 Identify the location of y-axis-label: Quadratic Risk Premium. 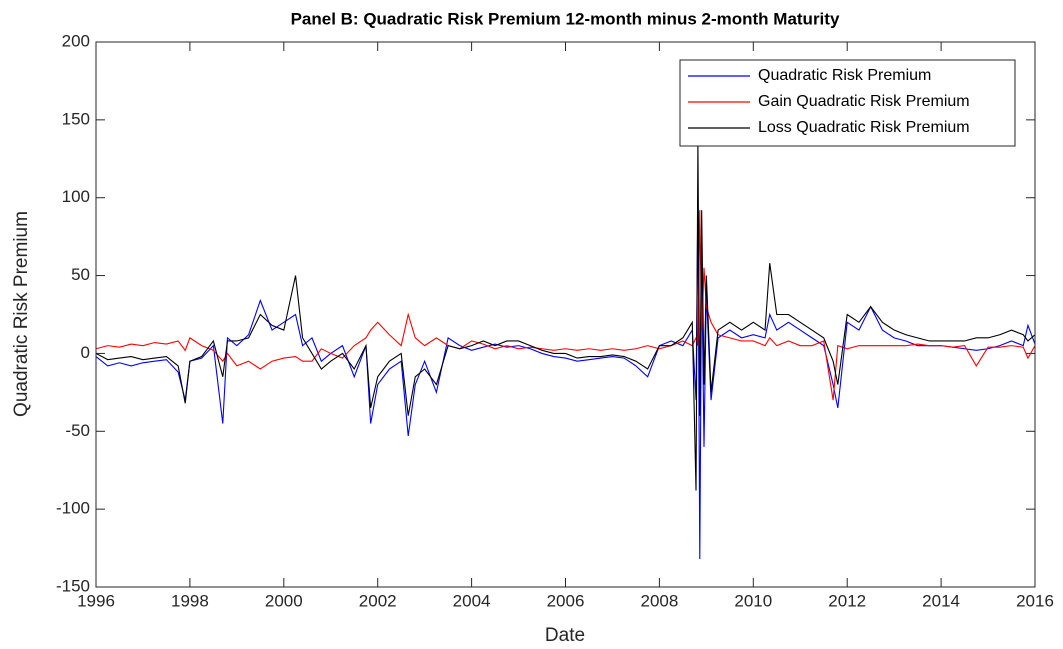
(21, 314).